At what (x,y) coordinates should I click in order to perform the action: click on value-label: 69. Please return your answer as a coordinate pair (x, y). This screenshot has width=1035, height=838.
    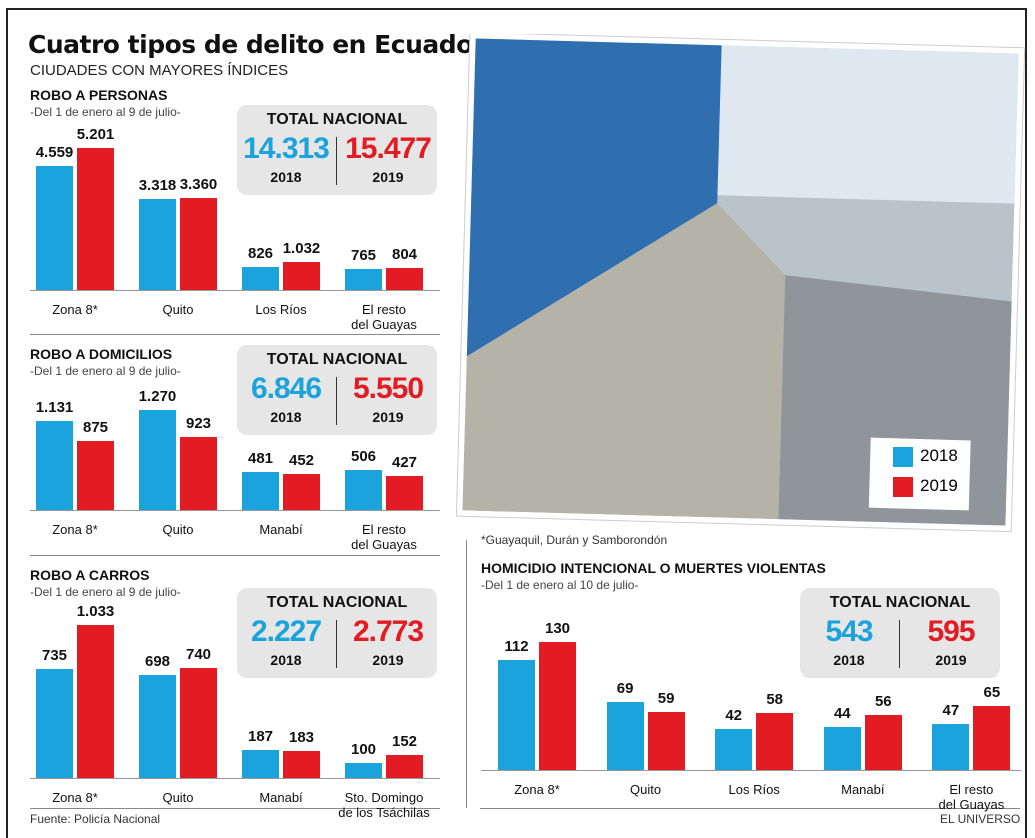
    Looking at the image, I should click on (625, 689).